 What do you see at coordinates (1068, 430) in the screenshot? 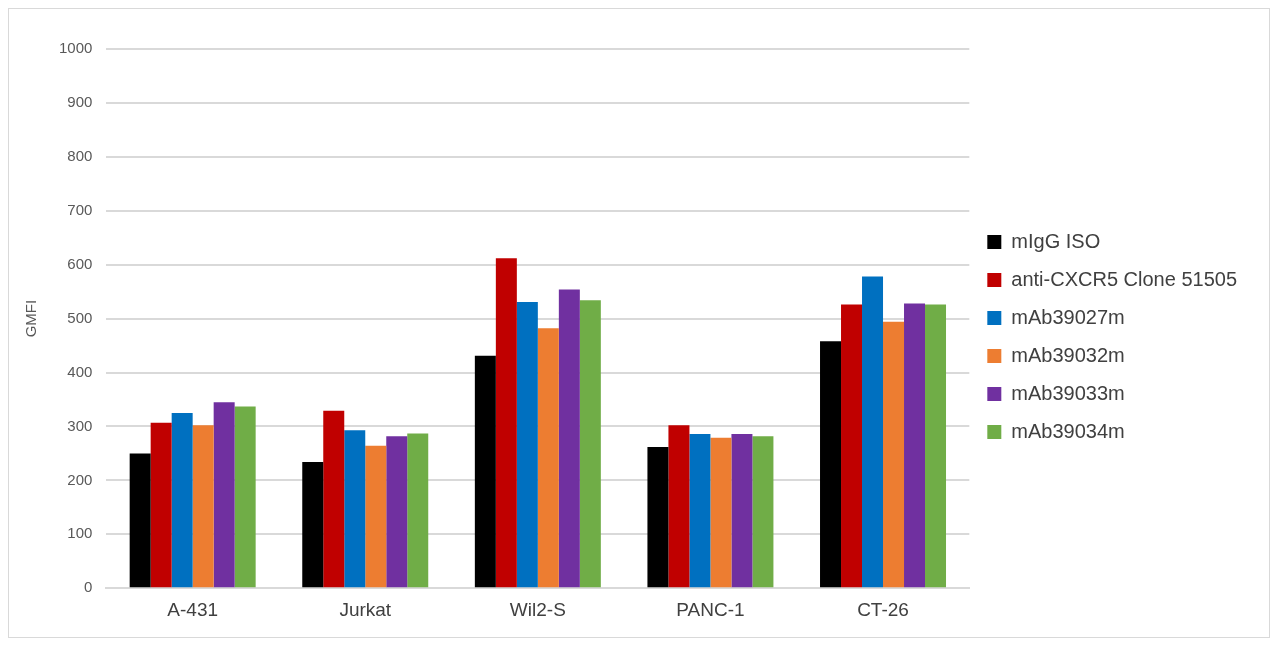
I see `legend-label: mAb39034m` at bounding box center [1068, 430].